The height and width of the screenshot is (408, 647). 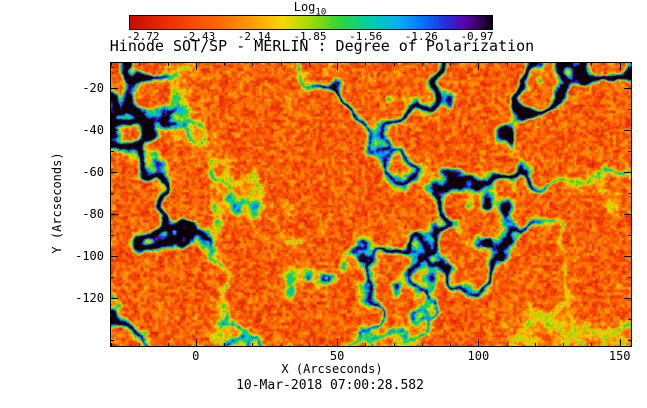 What do you see at coordinates (330, 385) in the screenshot?
I see `timestamp-caption: 10-Mar-2018 07:00:28.582` at bounding box center [330, 385].